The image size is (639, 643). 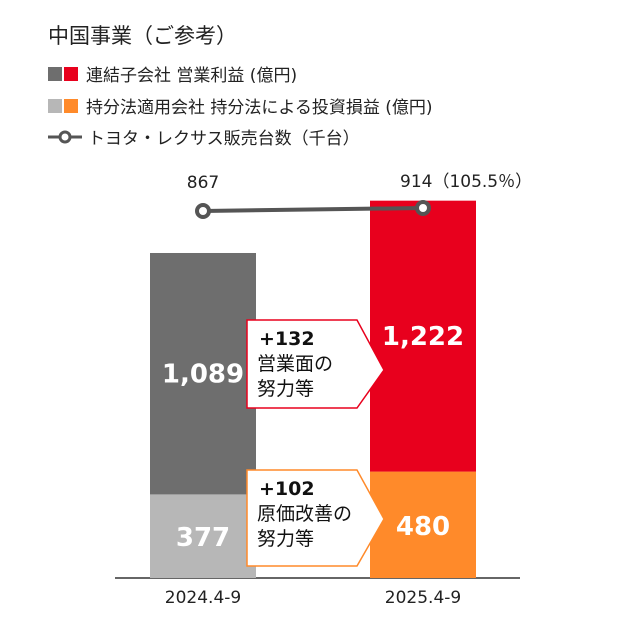 What do you see at coordinates (71, 105) in the screenshot?
I see `legend-swatch-orange` at bounding box center [71, 105].